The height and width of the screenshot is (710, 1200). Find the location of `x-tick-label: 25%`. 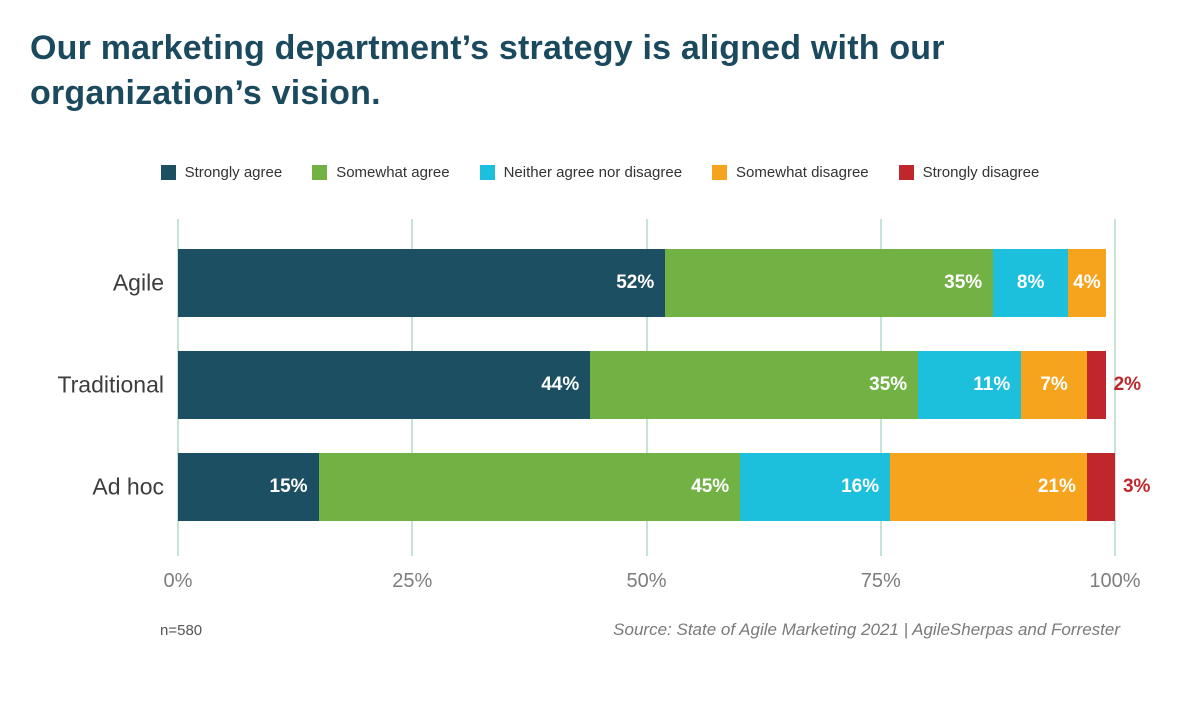

x-tick-label: 25% is located at coordinates (412, 580).